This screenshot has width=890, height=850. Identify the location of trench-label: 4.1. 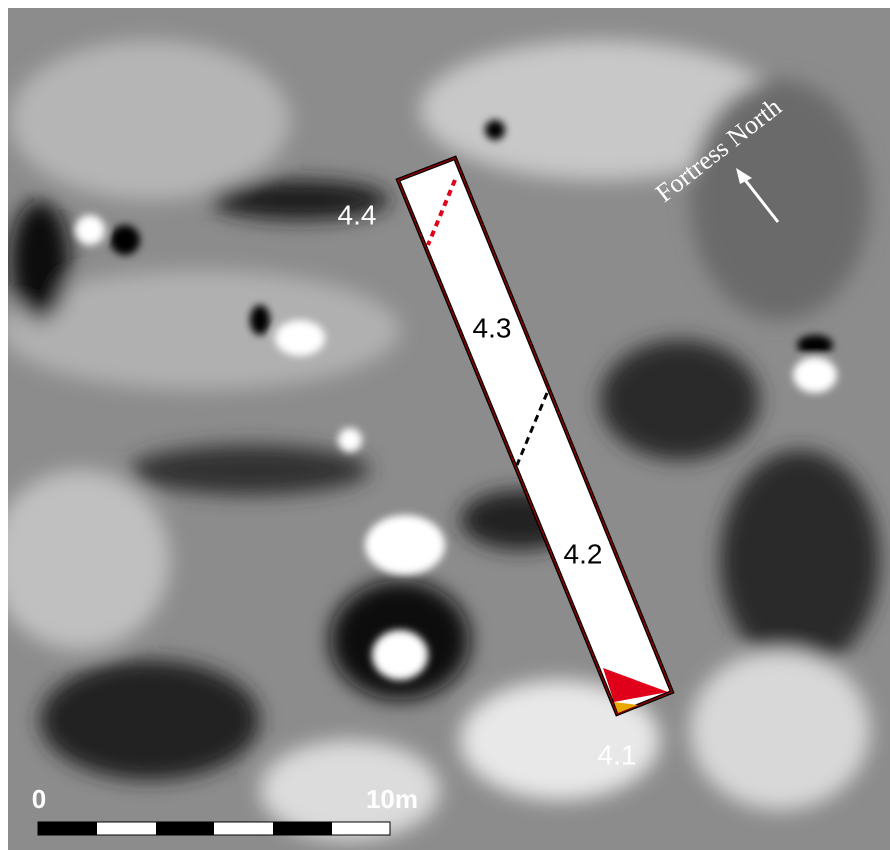
(617, 754).